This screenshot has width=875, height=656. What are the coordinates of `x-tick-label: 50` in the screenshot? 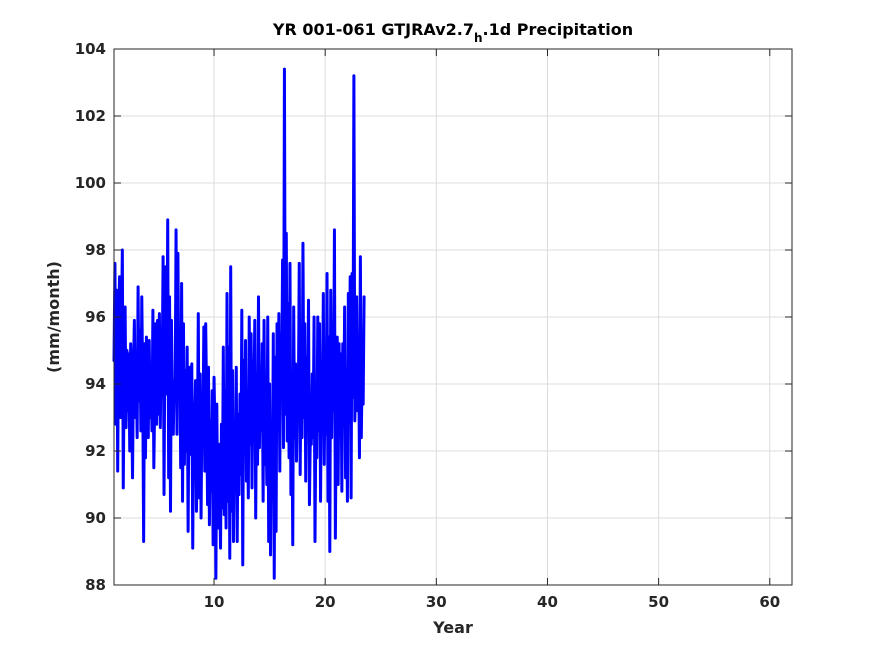 It's located at (658, 602).